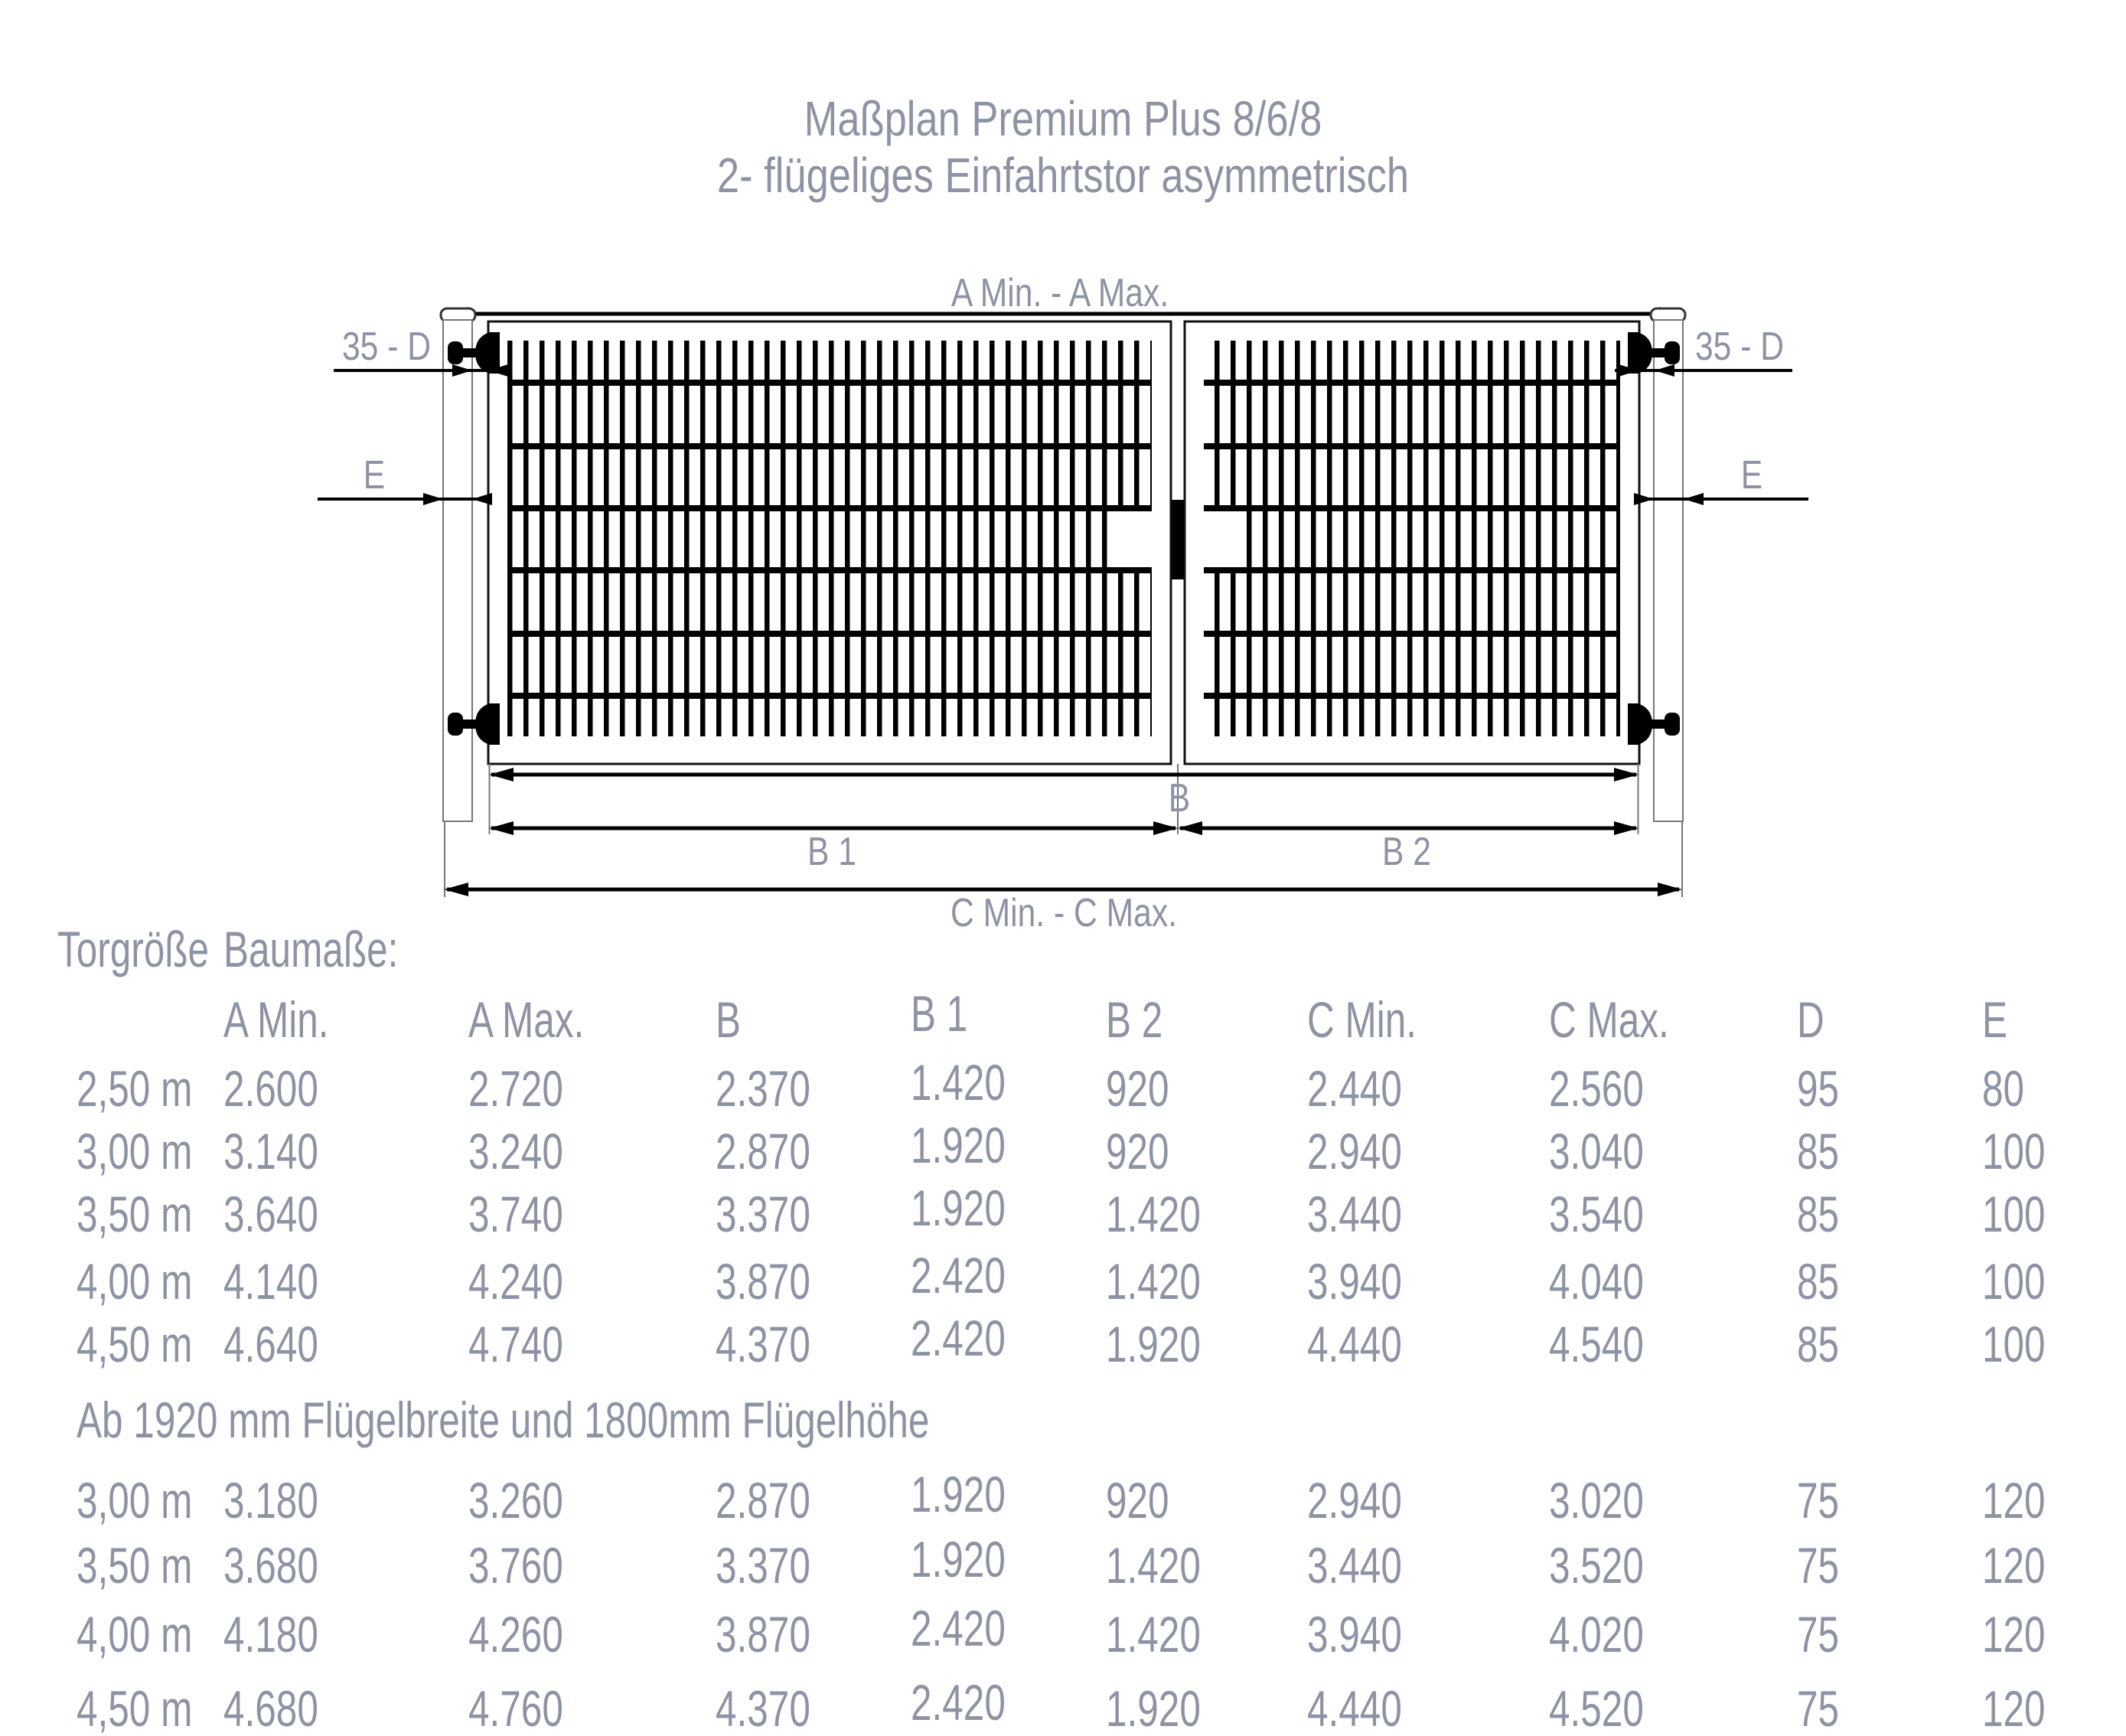 The width and height of the screenshot is (2126, 1736). I want to click on post-left, so click(458, 564).